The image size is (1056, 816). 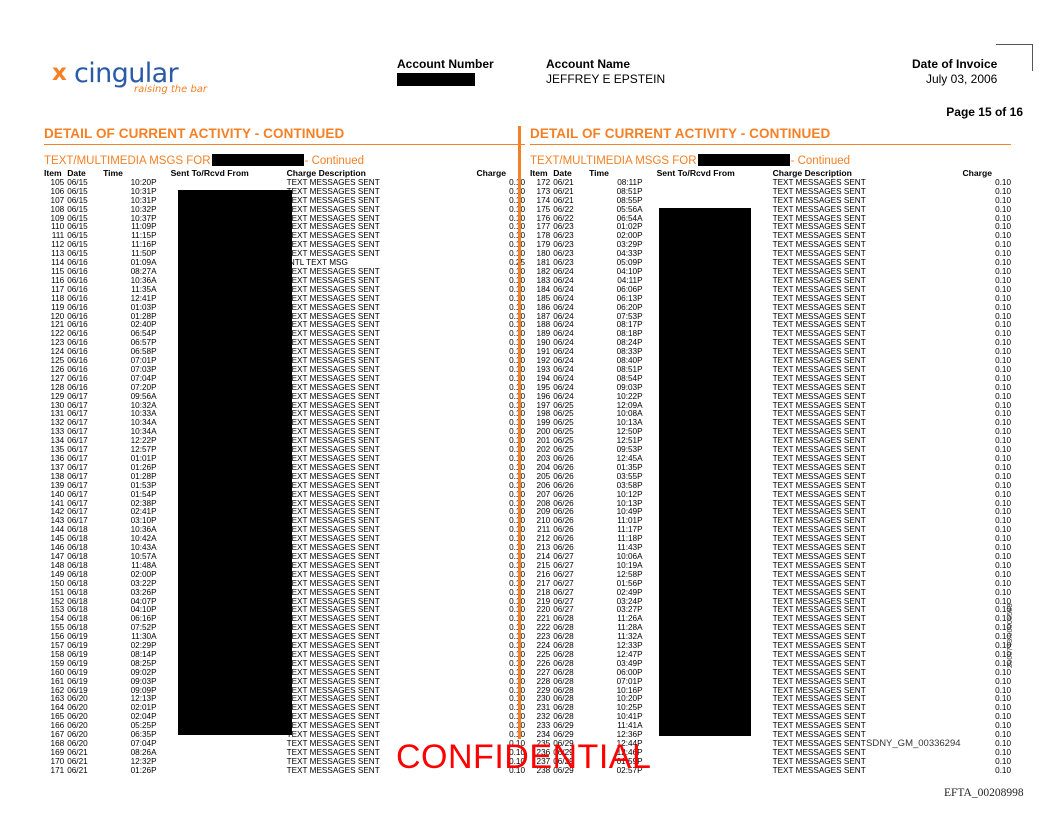 What do you see at coordinates (143, 450) in the screenshot?
I see `cell-time: 12:57P` at bounding box center [143, 450].